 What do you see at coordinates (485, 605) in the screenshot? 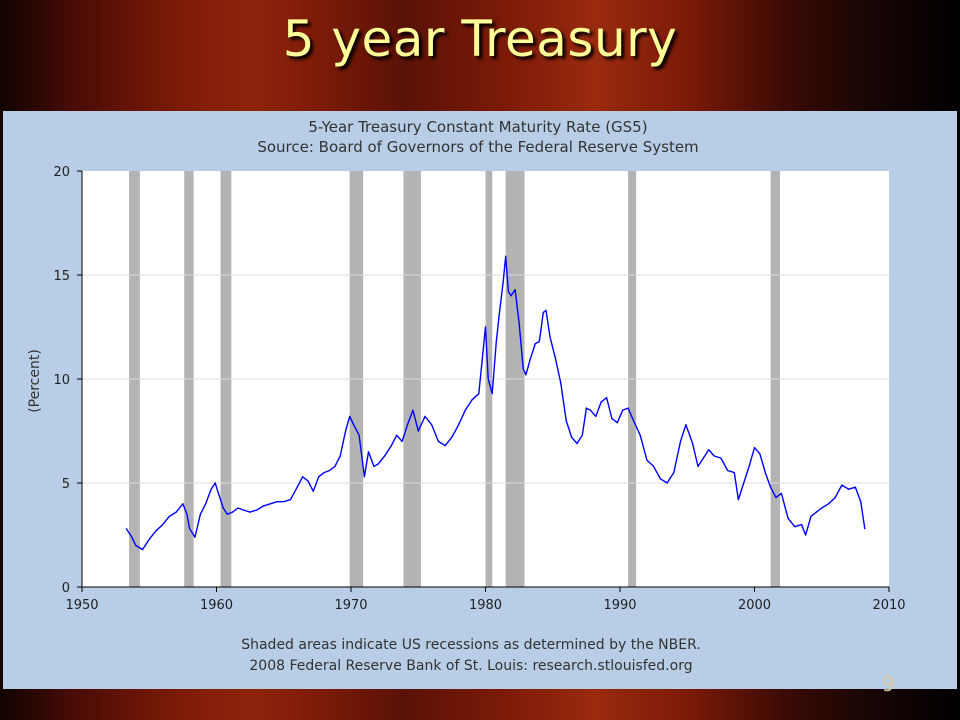
I see `x-tick-label: 1980` at bounding box center [485, 605].